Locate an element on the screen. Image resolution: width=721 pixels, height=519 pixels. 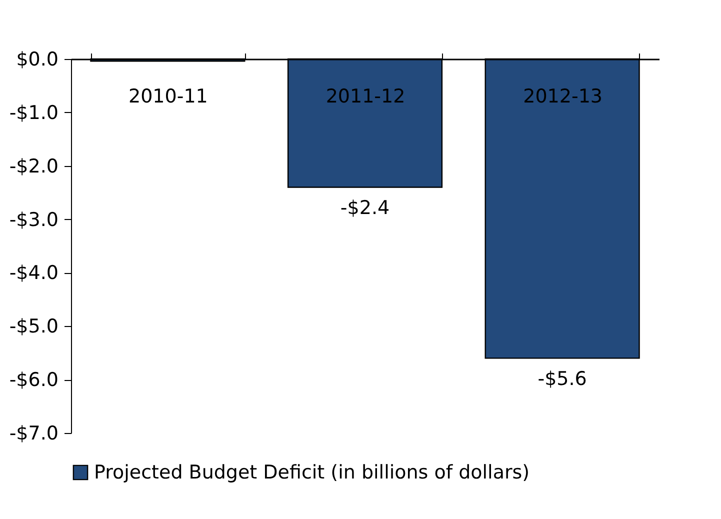
data-label: -$2.4 is located at coordinates (365, 208).